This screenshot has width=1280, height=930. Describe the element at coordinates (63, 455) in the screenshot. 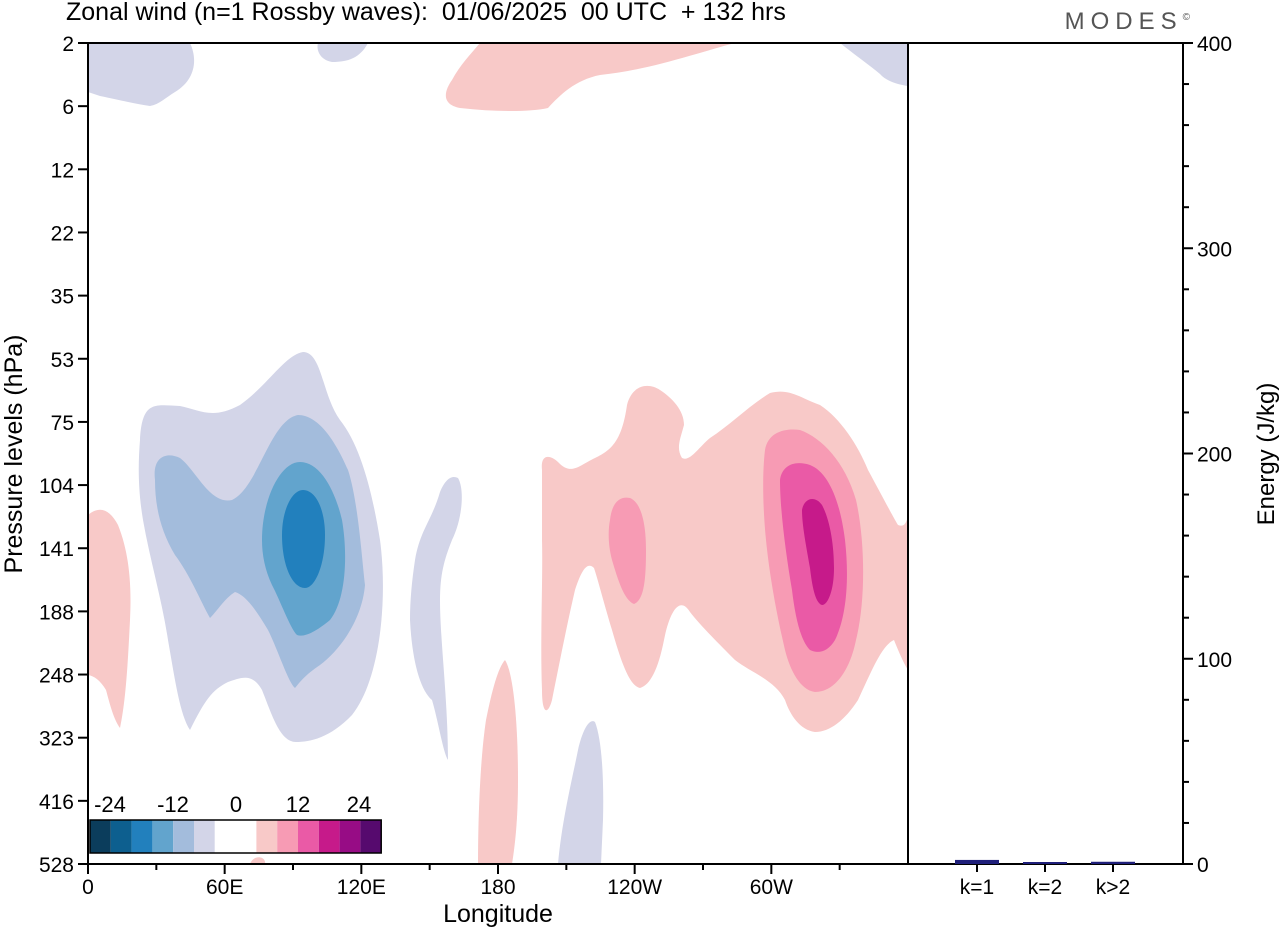

I see `y-axis: 2 6 12 22 35 53 75 104 141 188 248 323 416 528` at that location.